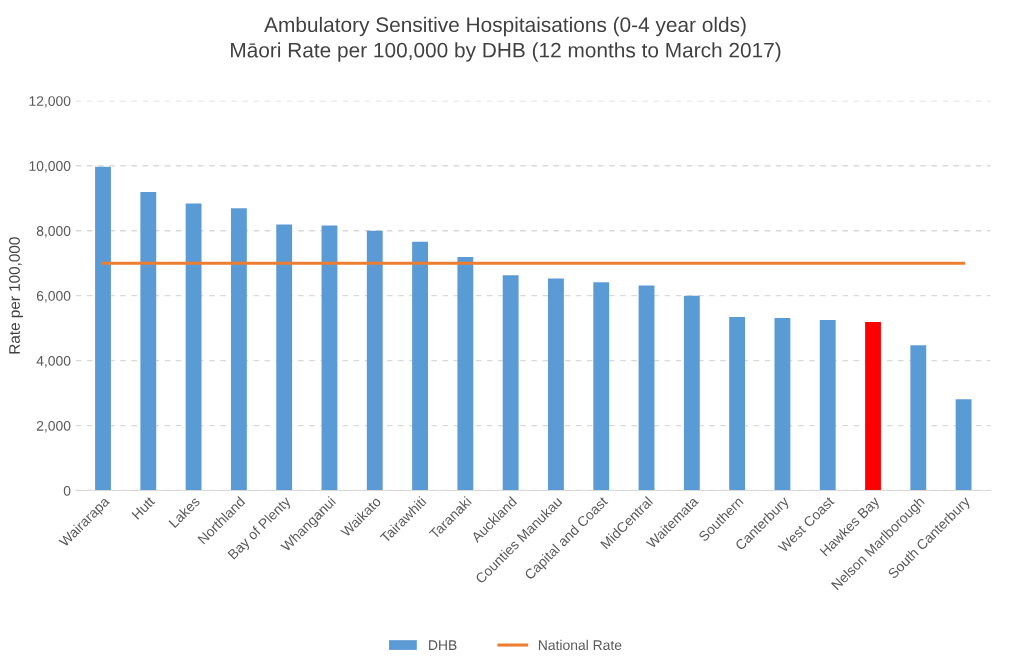  I want to click on chart-title: Ambulatory Sensitive Hospitaisations (0-4 year olds) Māori Rate per 100,000 by DHB (12 months to March 2017), so click(506, 39).